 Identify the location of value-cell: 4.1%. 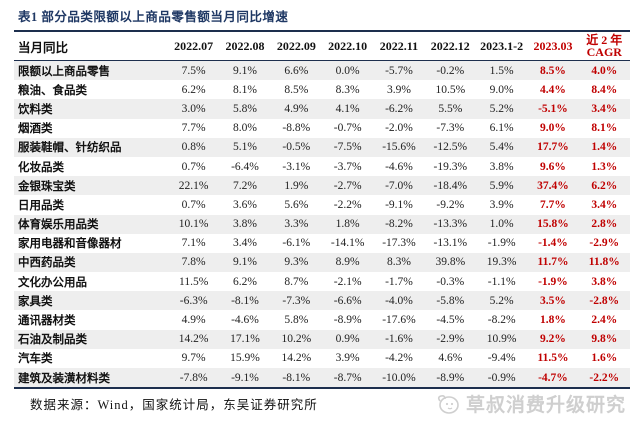
(347, 108).